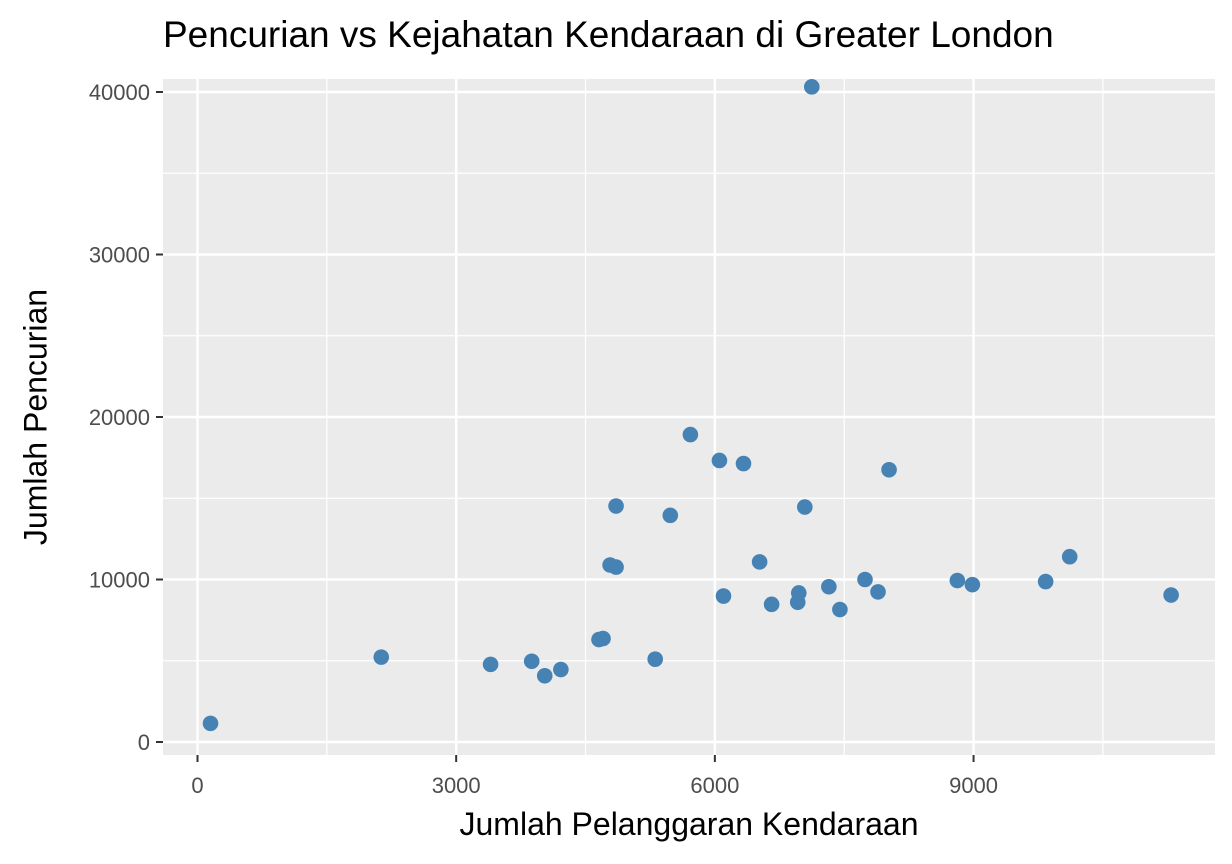 This screenshot has width=1232, height=864. What do you see at coordinates (973, 785) in the screenshot?
I see `x-tick-label: 9000` at bounding box center [973, 785].